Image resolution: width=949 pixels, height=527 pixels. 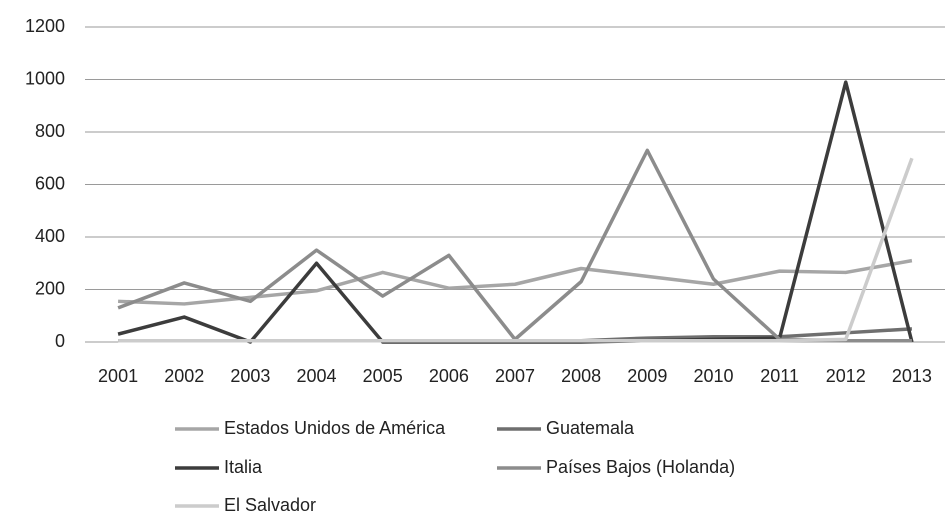 I want to click on x-tick-label: 2002, so click(x=184, y=376).